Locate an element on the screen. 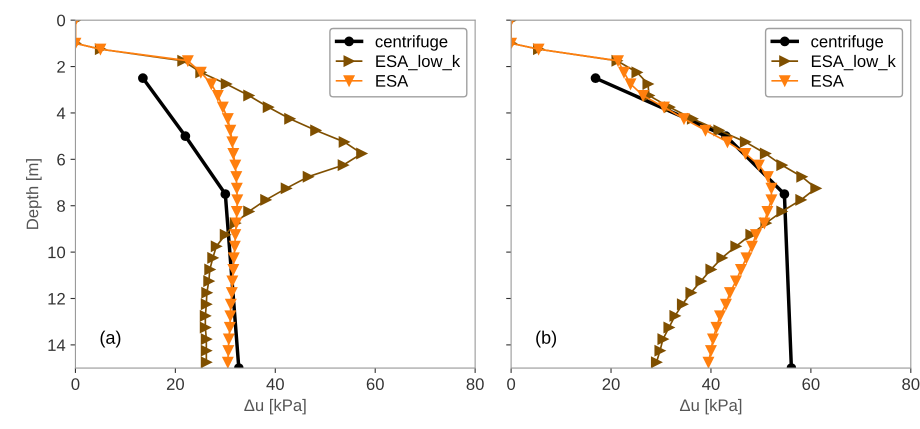 The image size is (920, 429). annotation: (b) is located at coordinates (546, 339).